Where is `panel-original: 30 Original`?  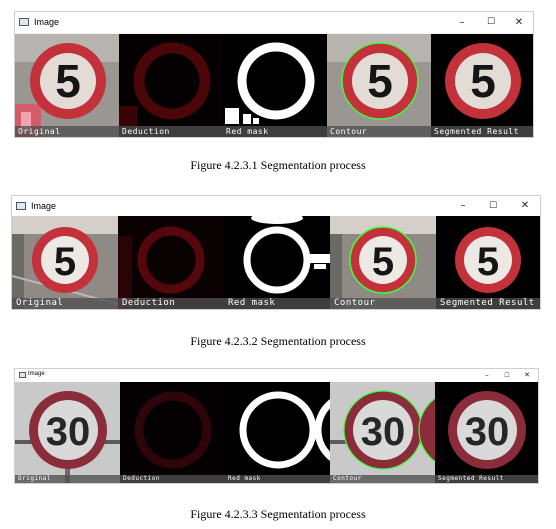
panel-original: 30 Original is located at coordinates (67, 432).